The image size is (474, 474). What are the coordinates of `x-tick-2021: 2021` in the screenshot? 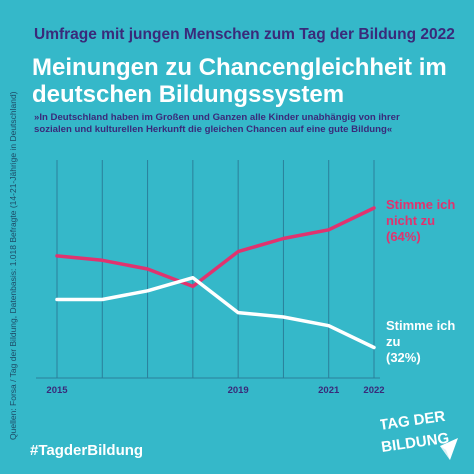 It's located at (329, 390).